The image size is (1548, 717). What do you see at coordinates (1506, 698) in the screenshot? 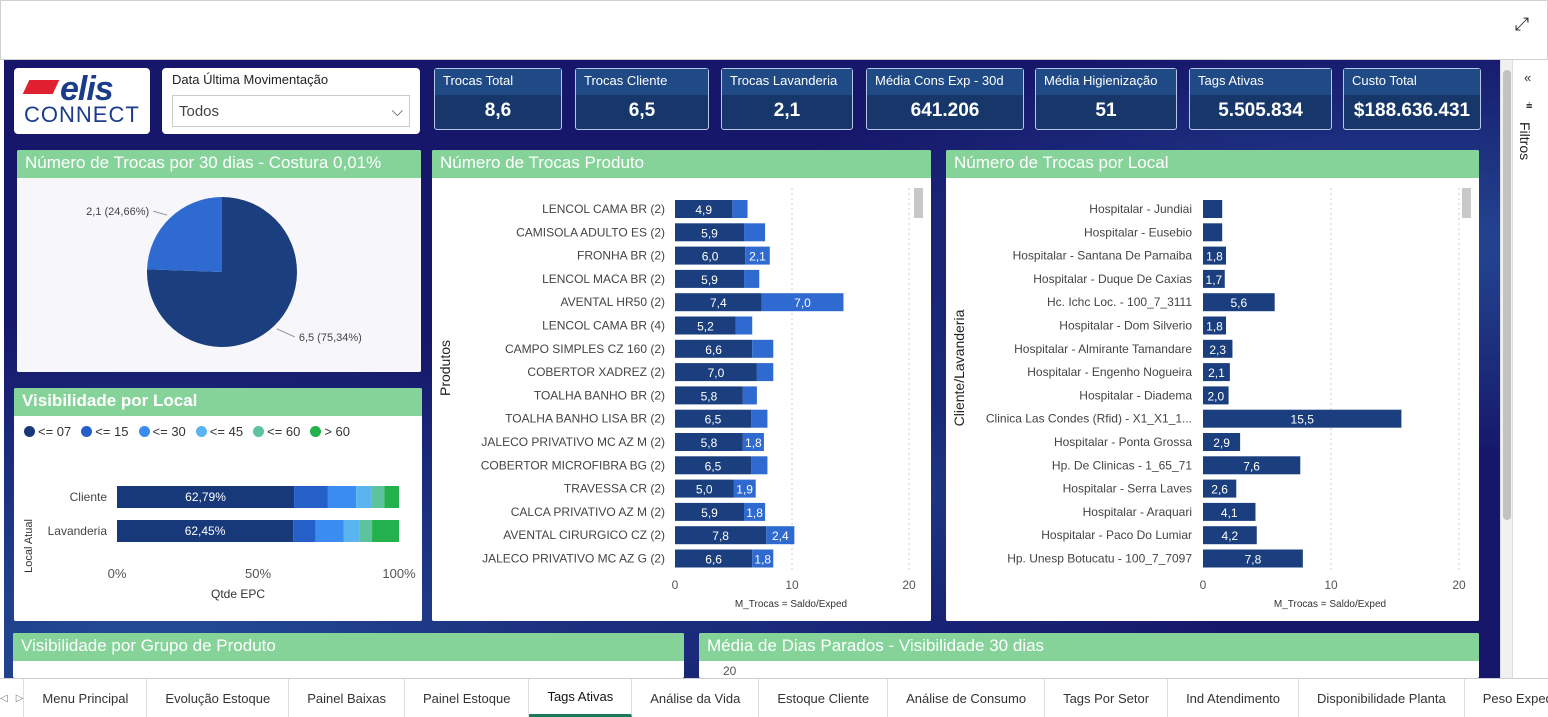
I see `tab-11: Peso Expedido` at bounding box center [1506, 698].